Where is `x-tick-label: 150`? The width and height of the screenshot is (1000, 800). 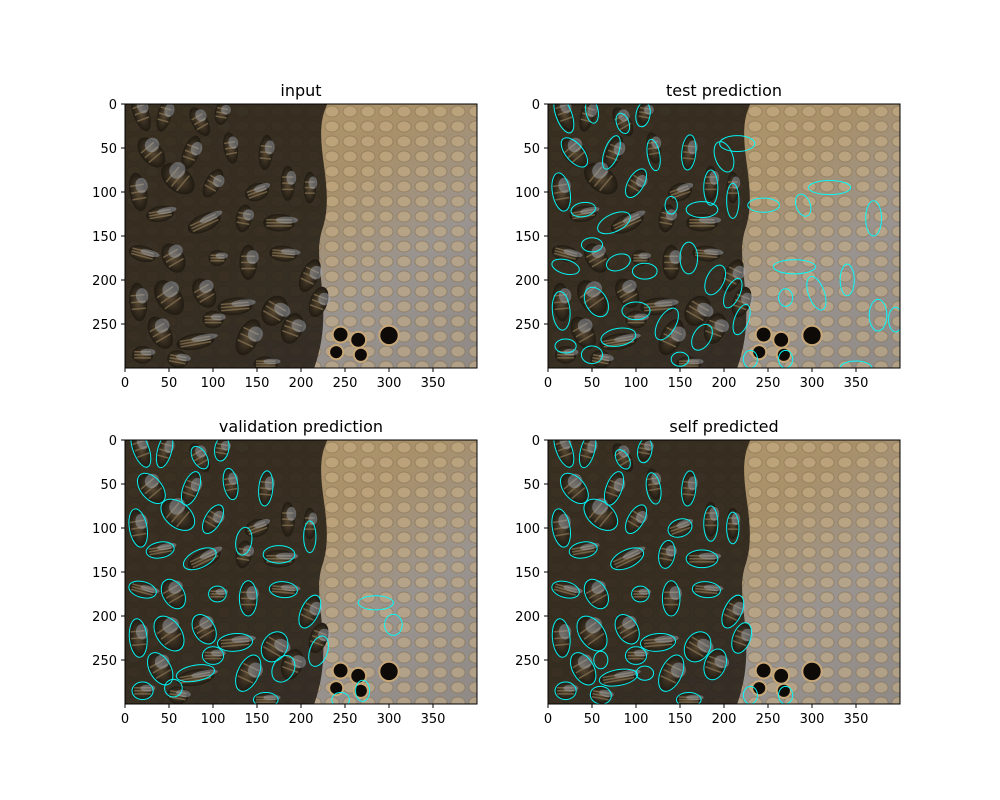 x-tick-label: 150 is located at coordinates (257, 383).